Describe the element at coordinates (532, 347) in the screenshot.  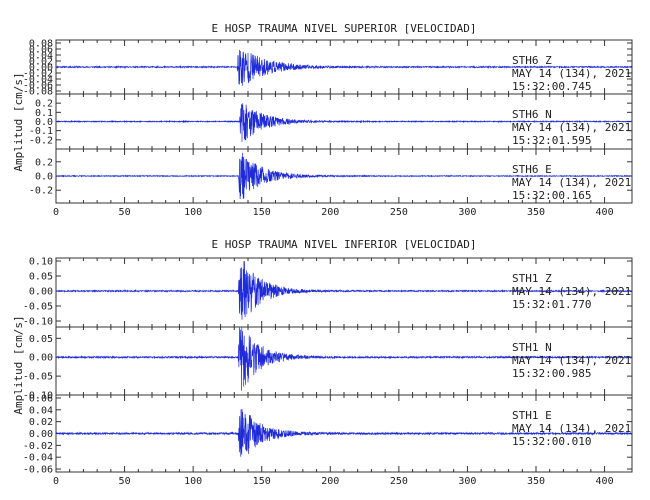
I see `station-label: STH1 N` at that location.